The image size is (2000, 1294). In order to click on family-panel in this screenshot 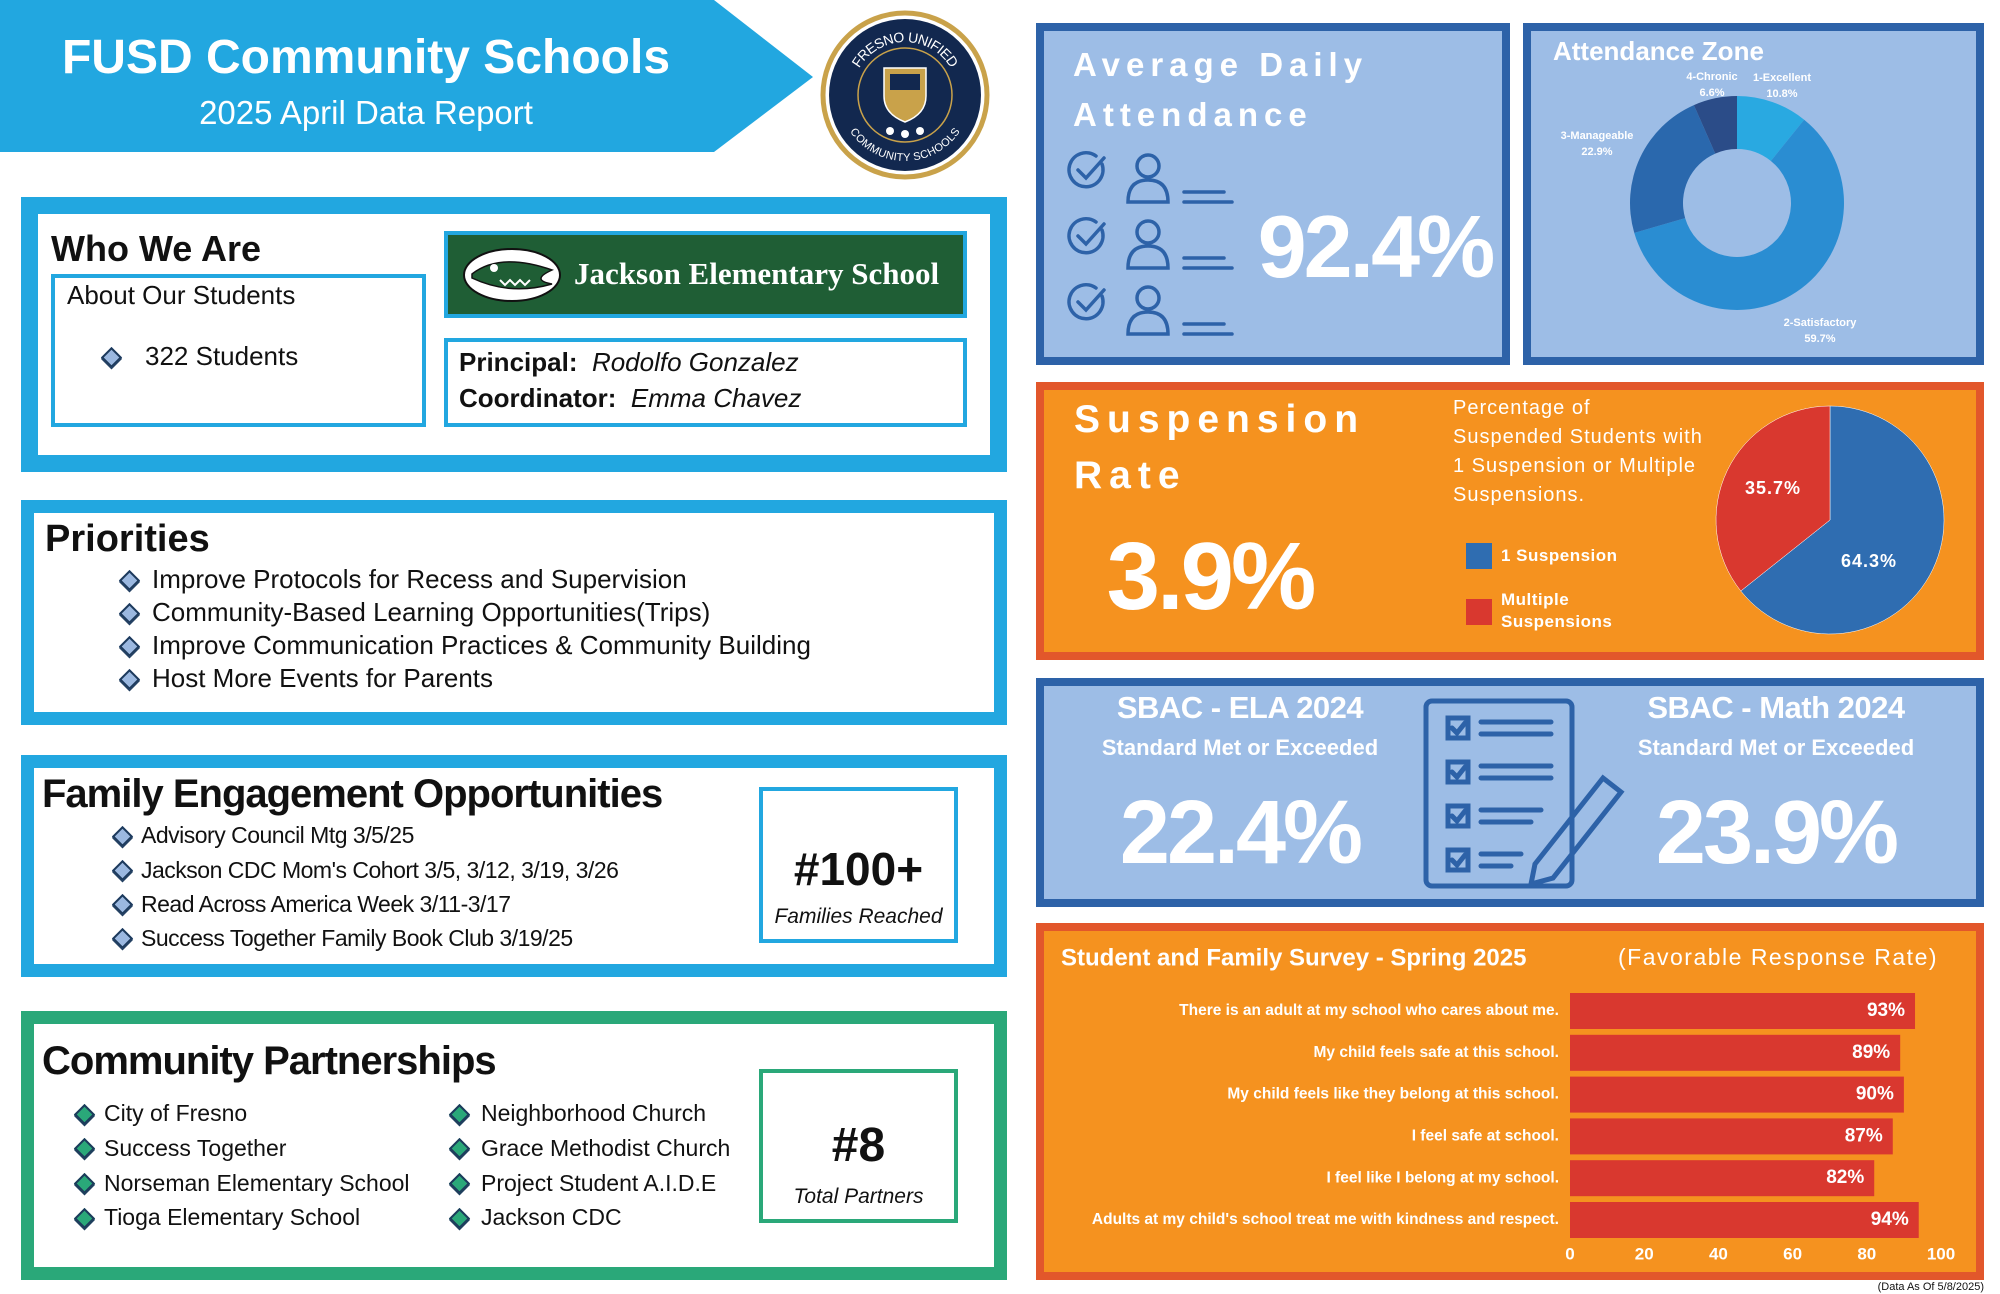, I will do `click(514, 866)`.